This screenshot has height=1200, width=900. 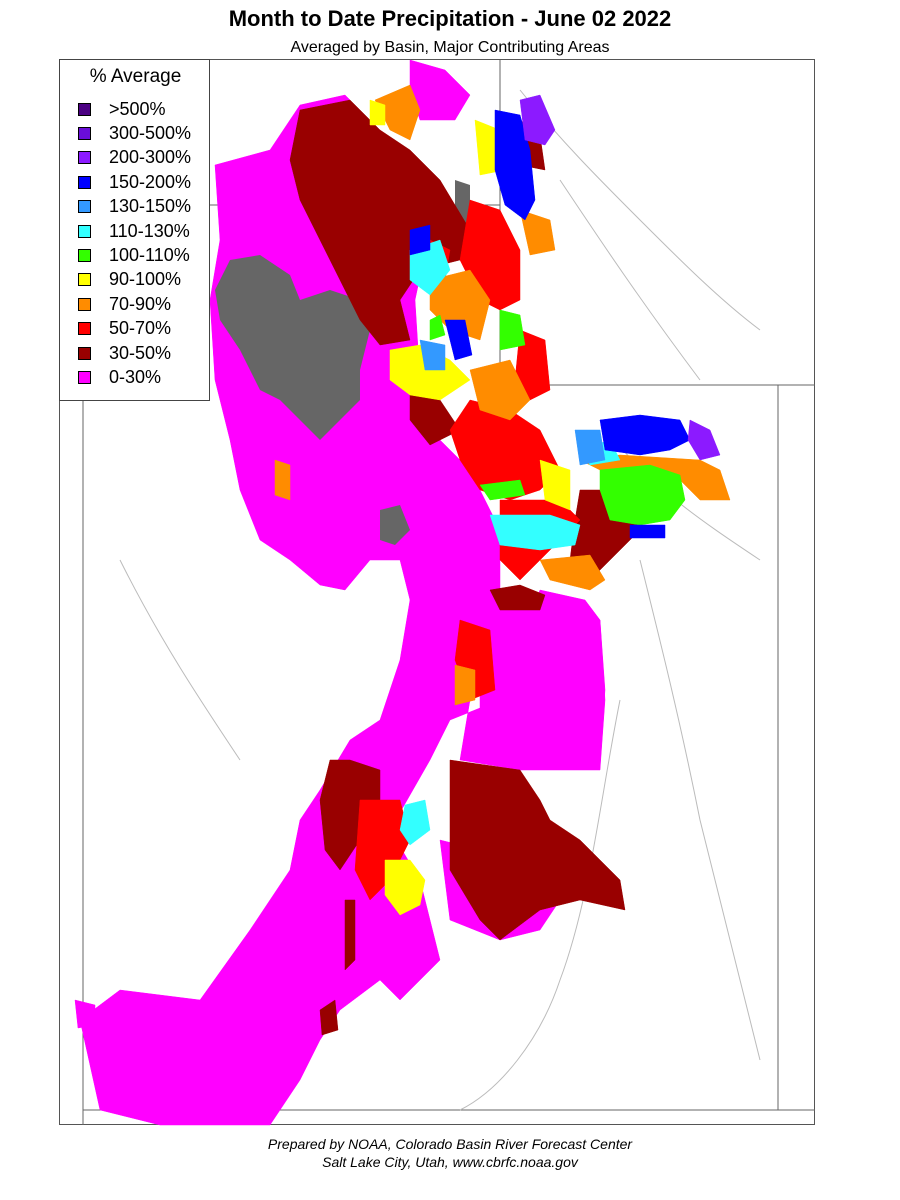 I want to click on legend-item: 100-110%, so click(x=134, y=255).